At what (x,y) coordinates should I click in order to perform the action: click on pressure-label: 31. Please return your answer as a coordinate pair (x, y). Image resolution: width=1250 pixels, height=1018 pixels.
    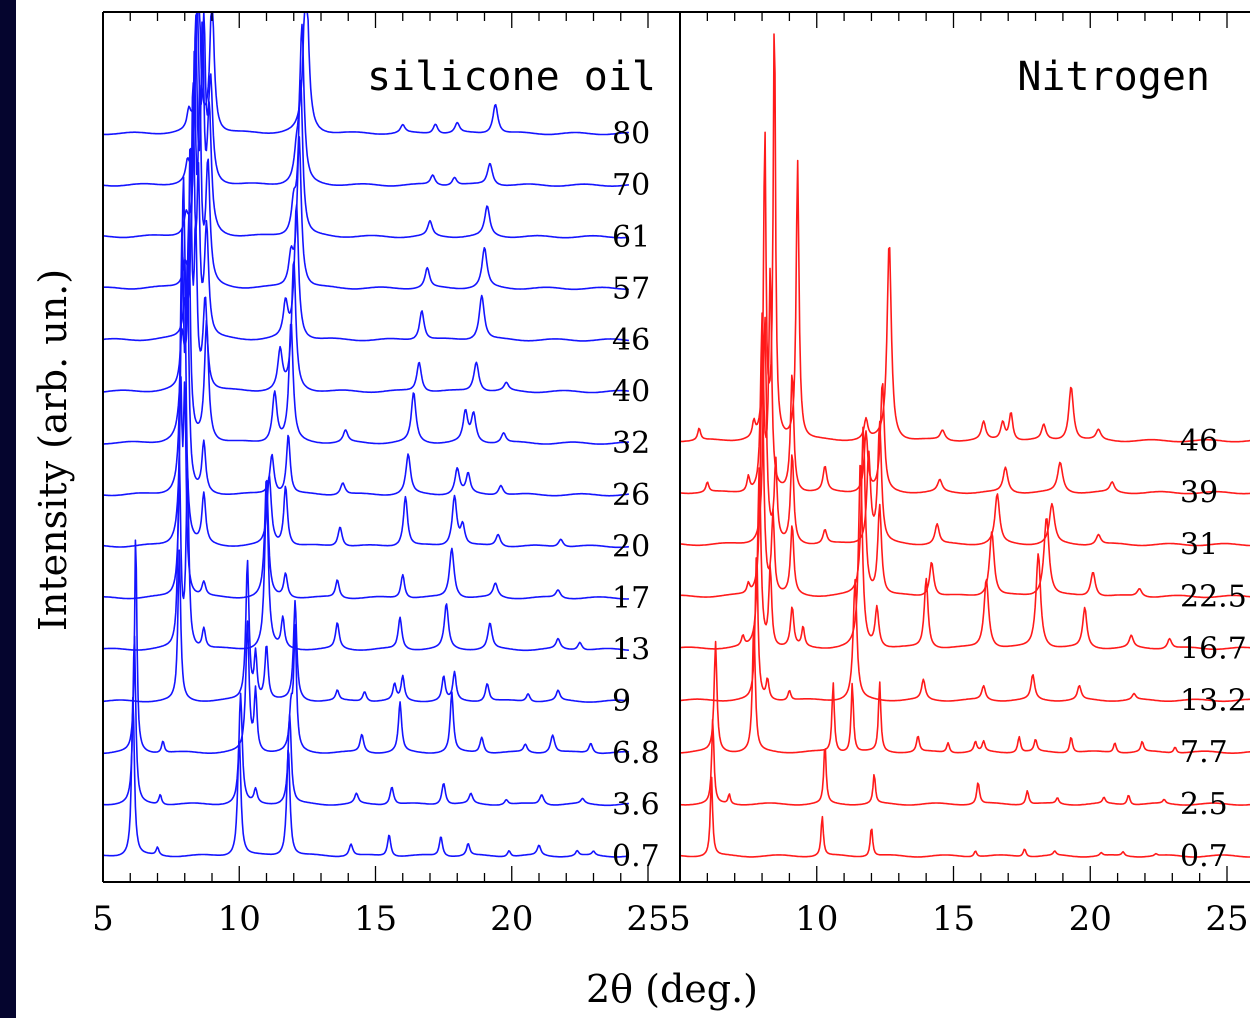
    Looking at the image, I should click on (1199, 545).